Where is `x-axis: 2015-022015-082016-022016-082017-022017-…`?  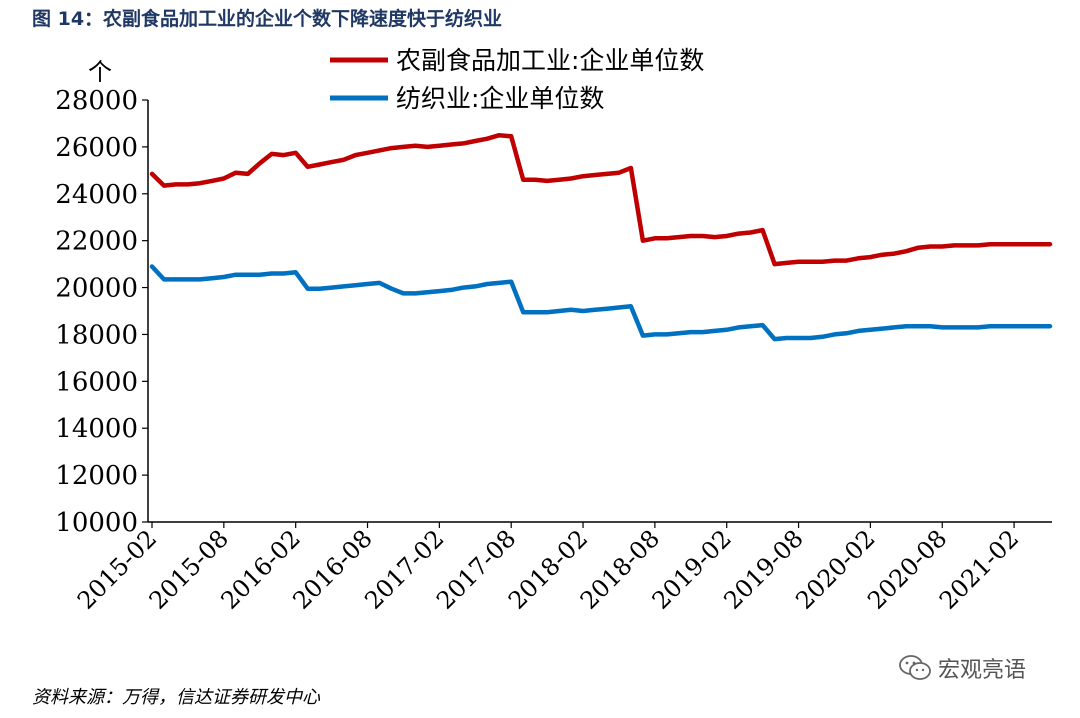 x-axis: 2015-022015-082016-022016-082017-022017-… is located at coordinates (562, 568).